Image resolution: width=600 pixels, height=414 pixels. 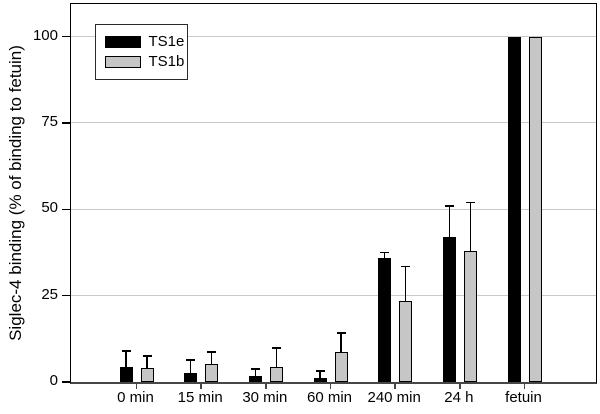 I want to click on x-tick-label-15-min: 15 min, so click(x=200, y=397).